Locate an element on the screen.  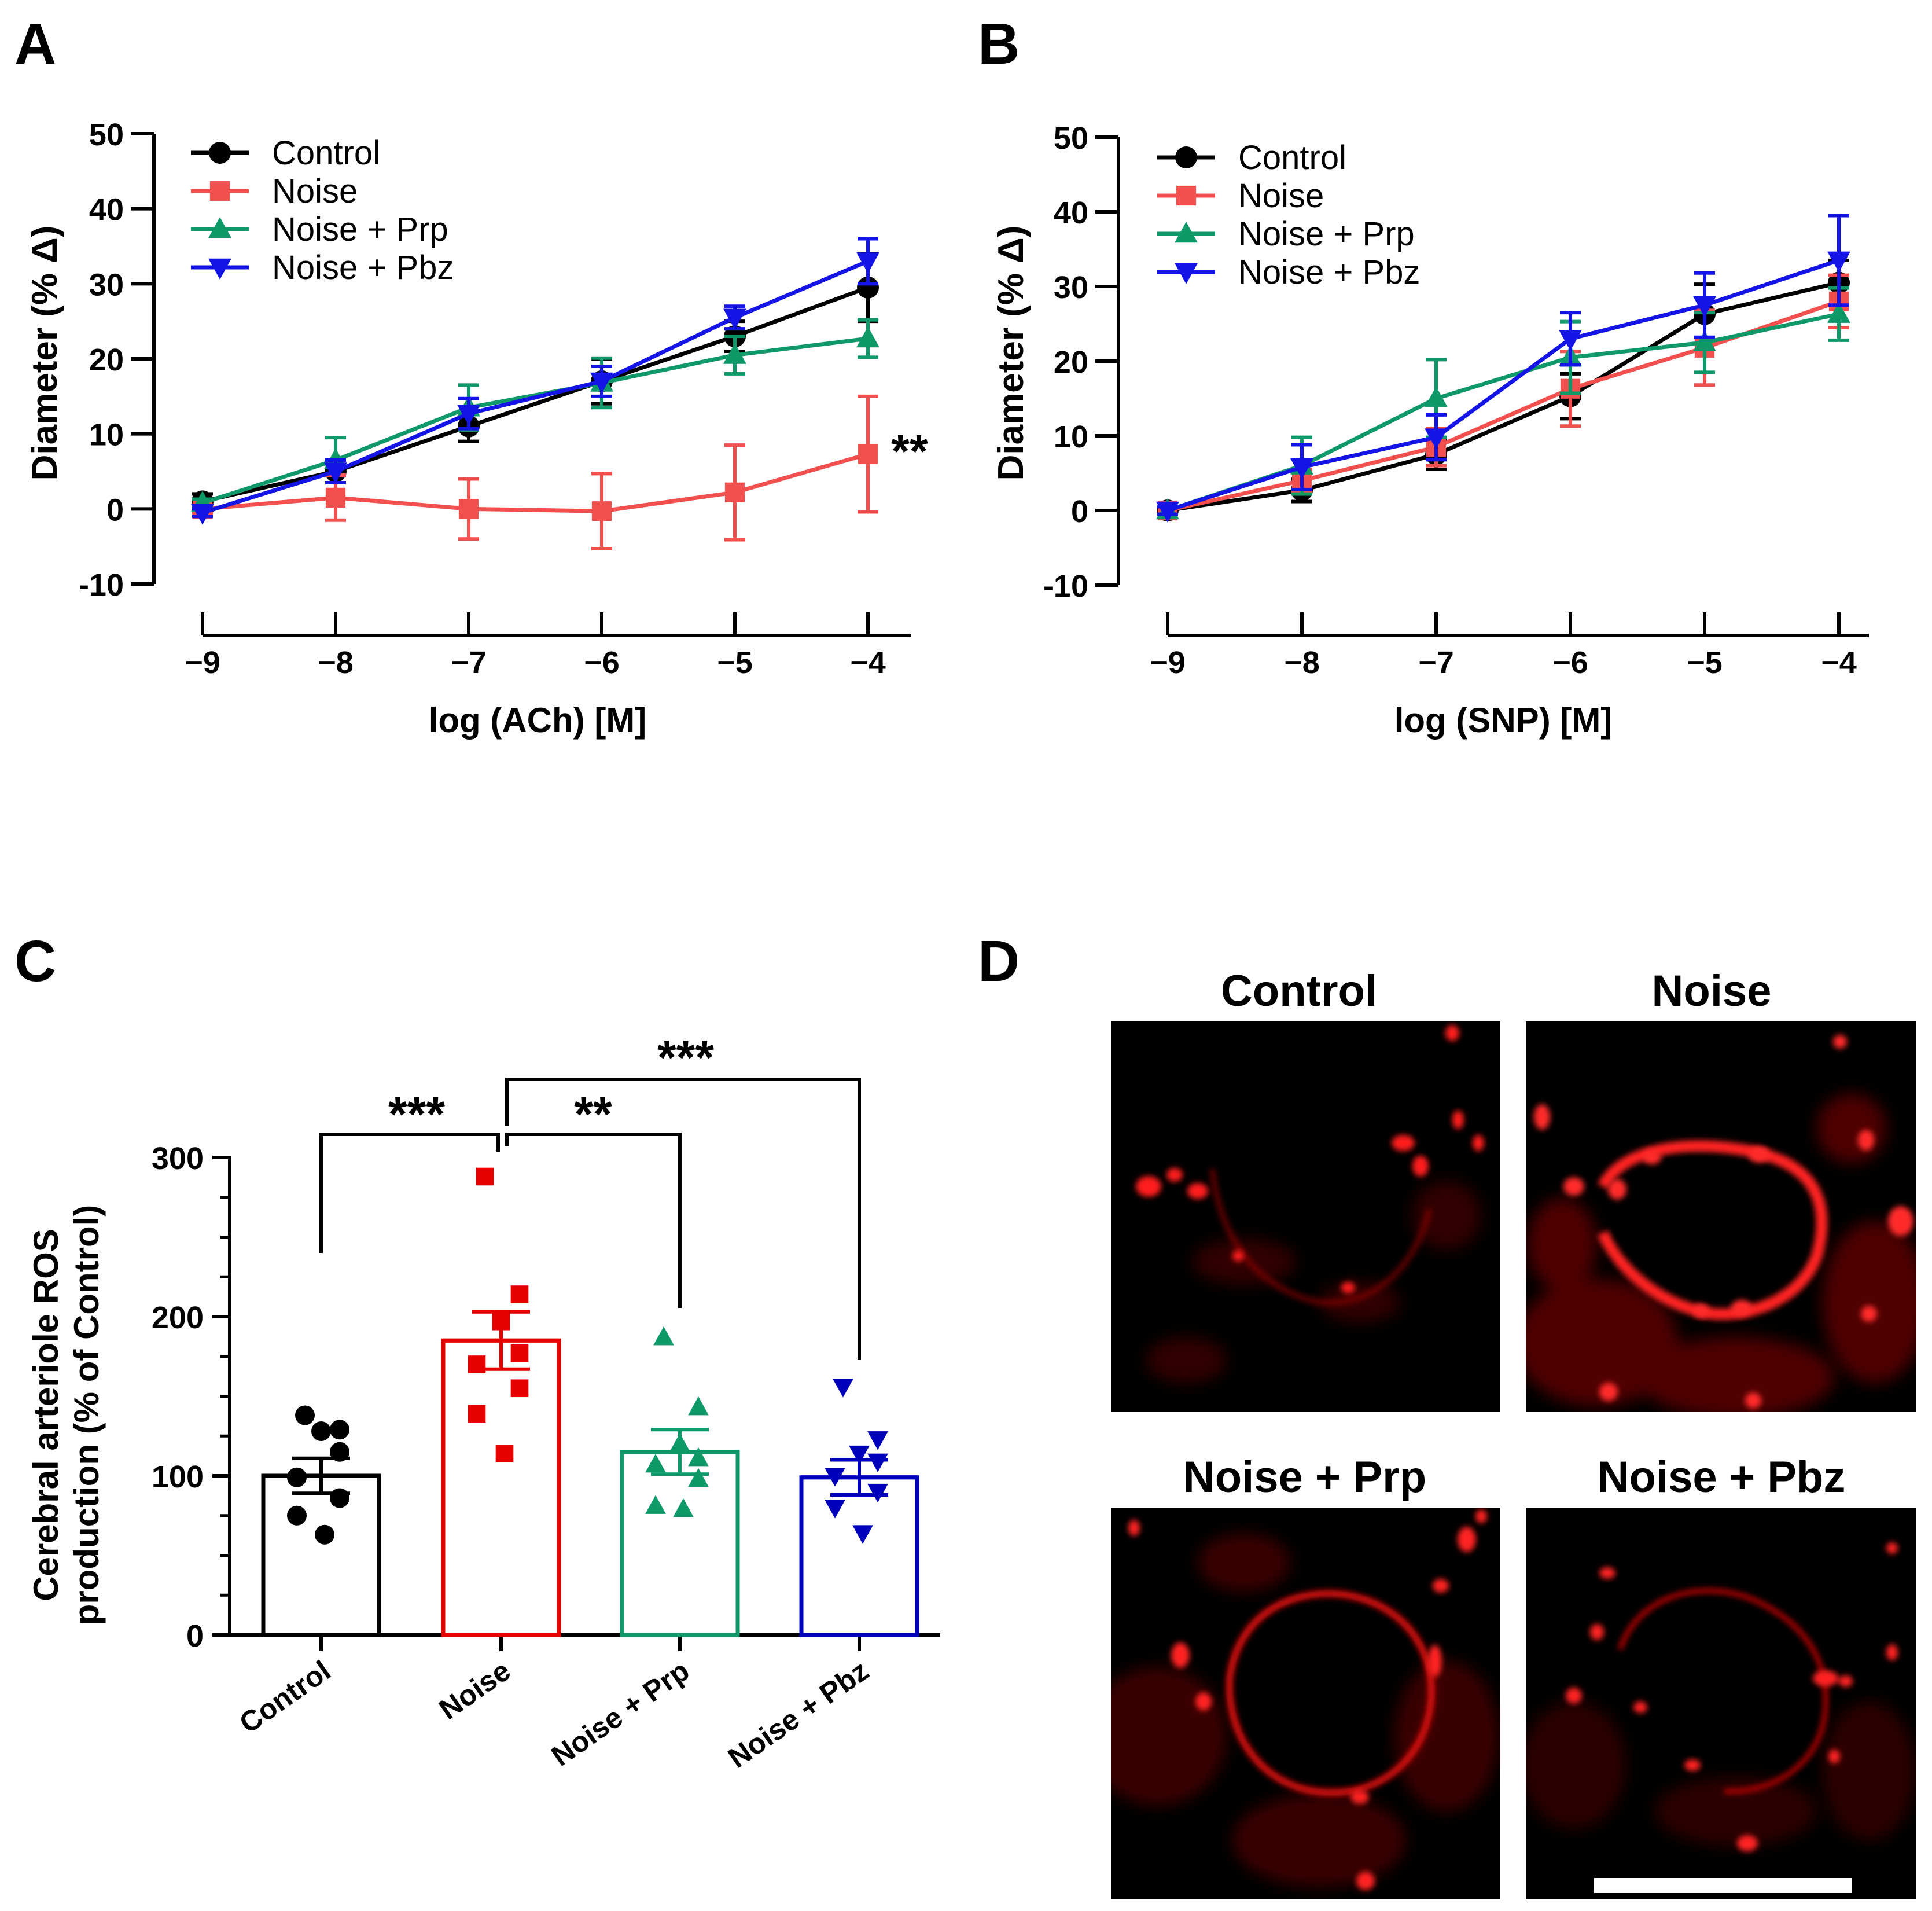
series-noise-pbz is located at coordinates (535, 381).